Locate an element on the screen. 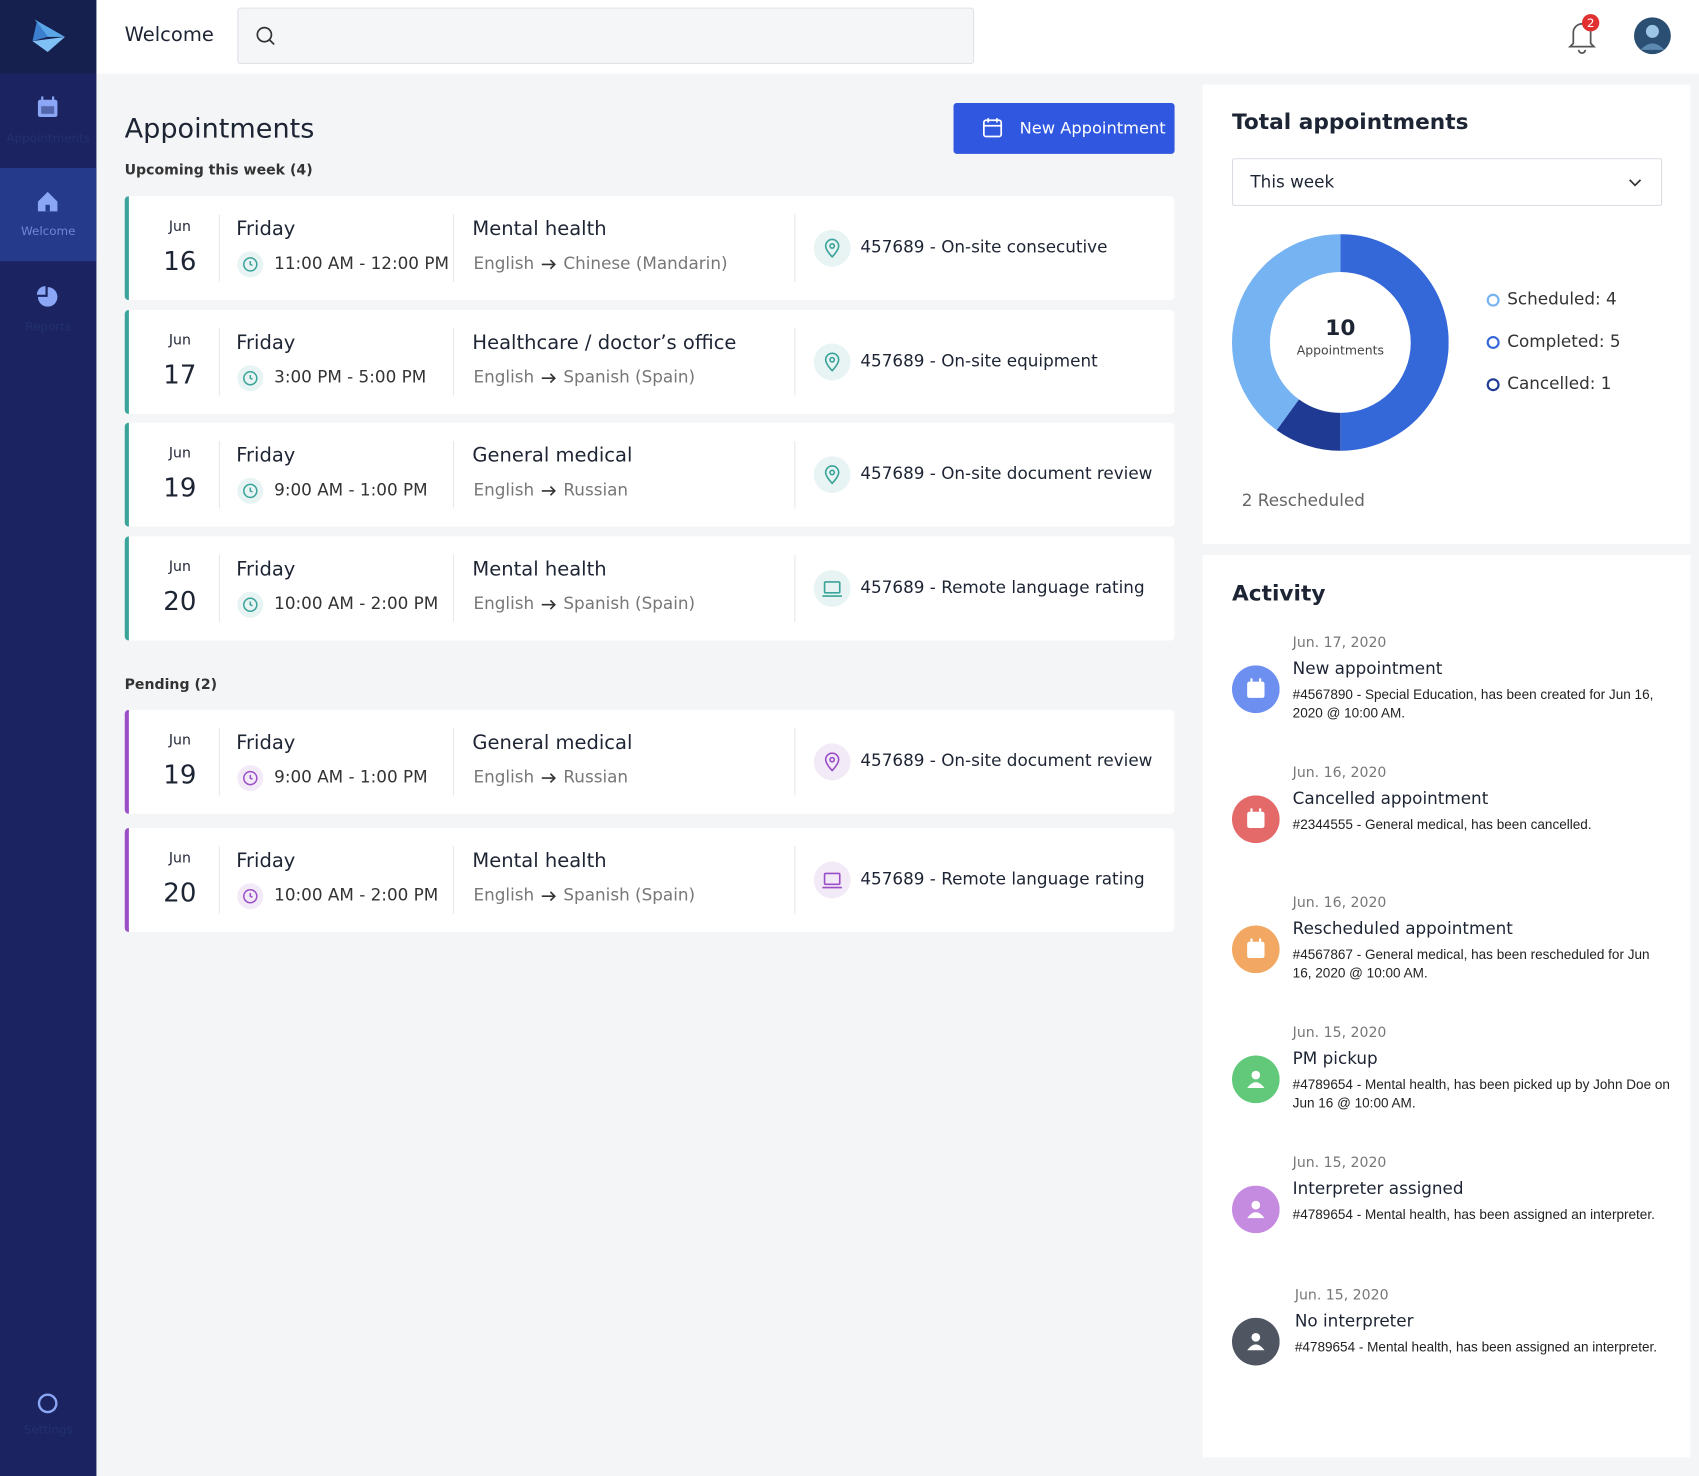 The image size is (1699, 1476). logo is located at coordinates (49, 36).